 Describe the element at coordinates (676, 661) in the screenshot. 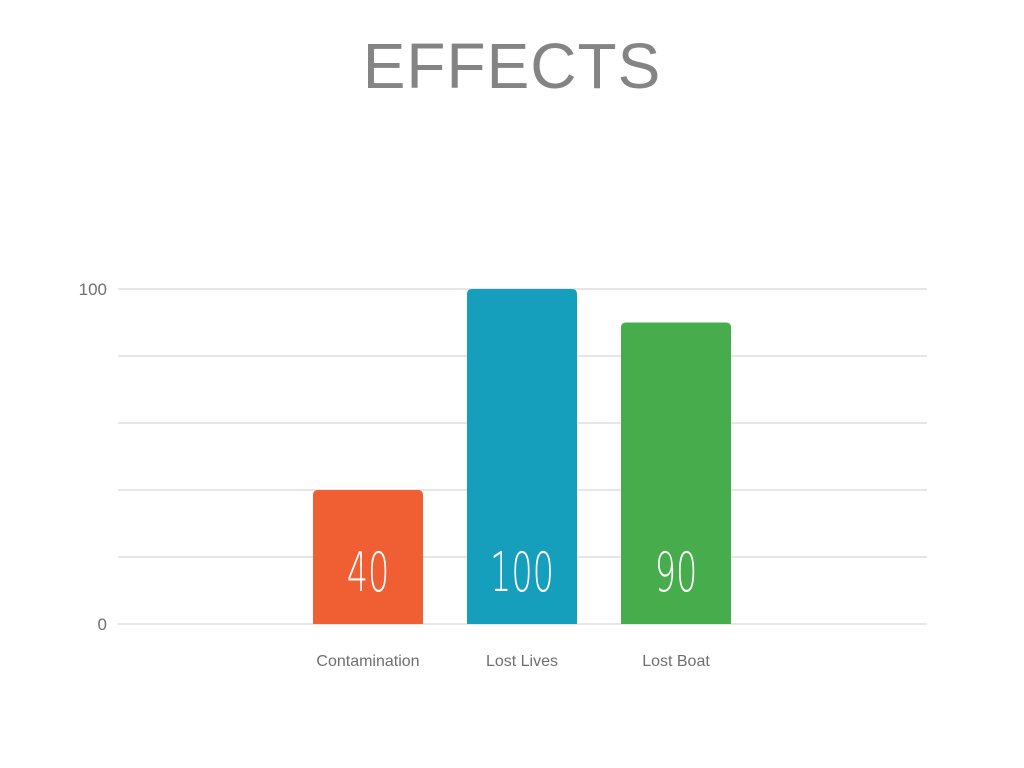

I see `x-category-label: Lost Boat` at that location.